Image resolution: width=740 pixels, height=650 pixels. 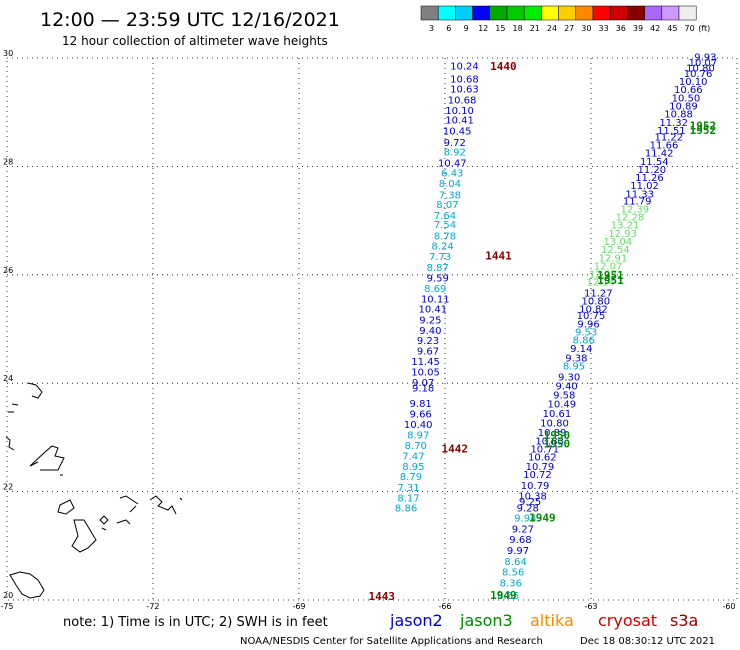 What do you see at coordinates (442, 246) in the screenshot?
I see `swh-point: 8.24` at bounding box center [442, 246].